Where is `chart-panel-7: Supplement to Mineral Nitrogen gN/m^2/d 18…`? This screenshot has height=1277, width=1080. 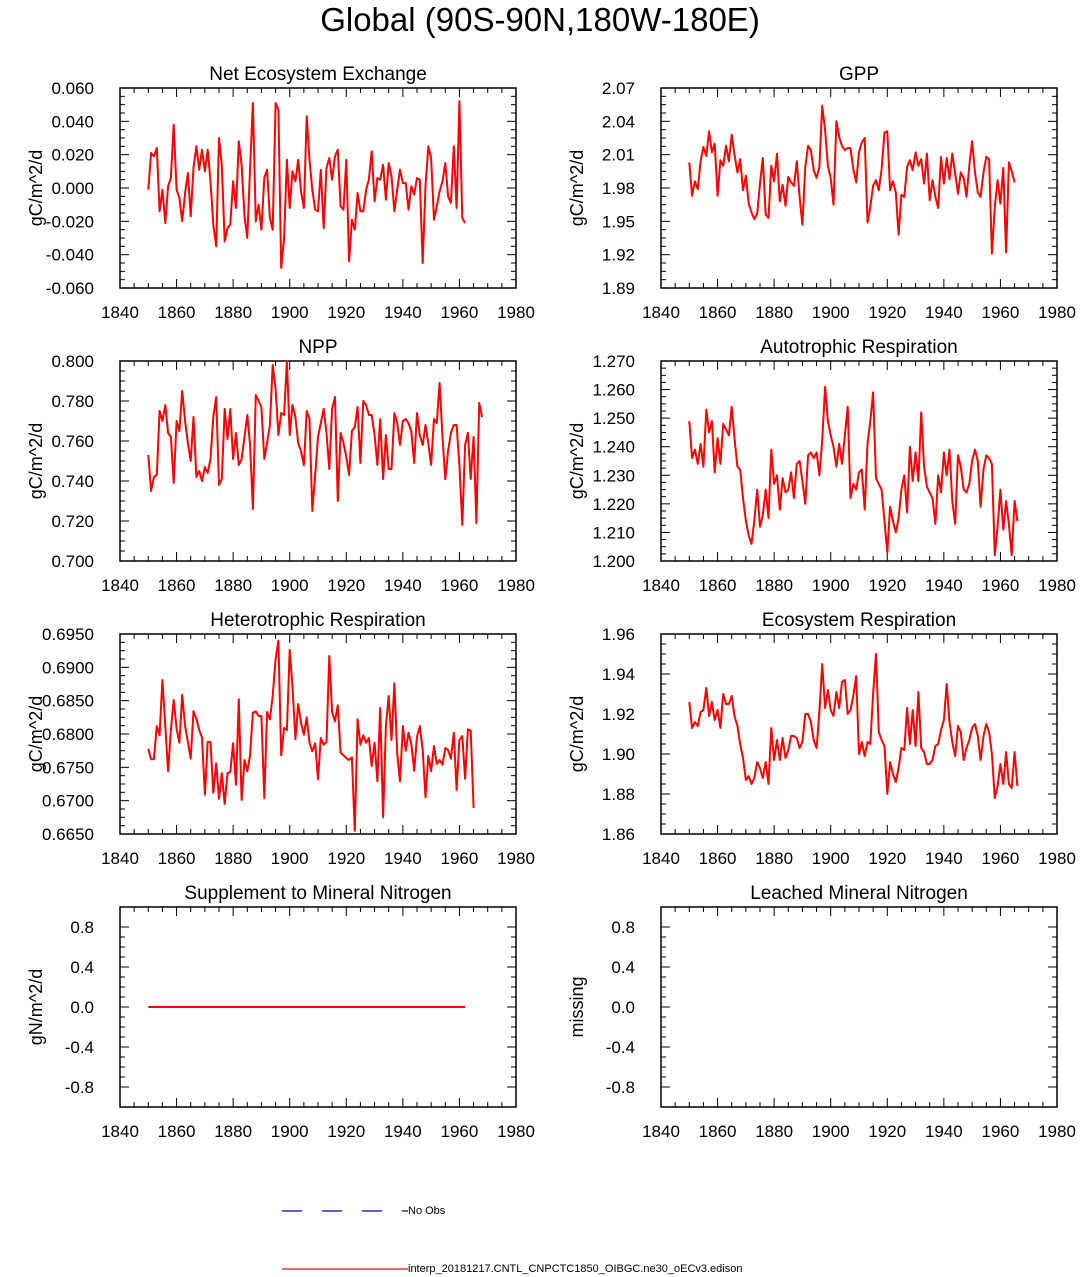
chart-panel-7: Supplement to Mineral Nitrogen gN/m^2/d 18… is located at coordinates (280, 1012).